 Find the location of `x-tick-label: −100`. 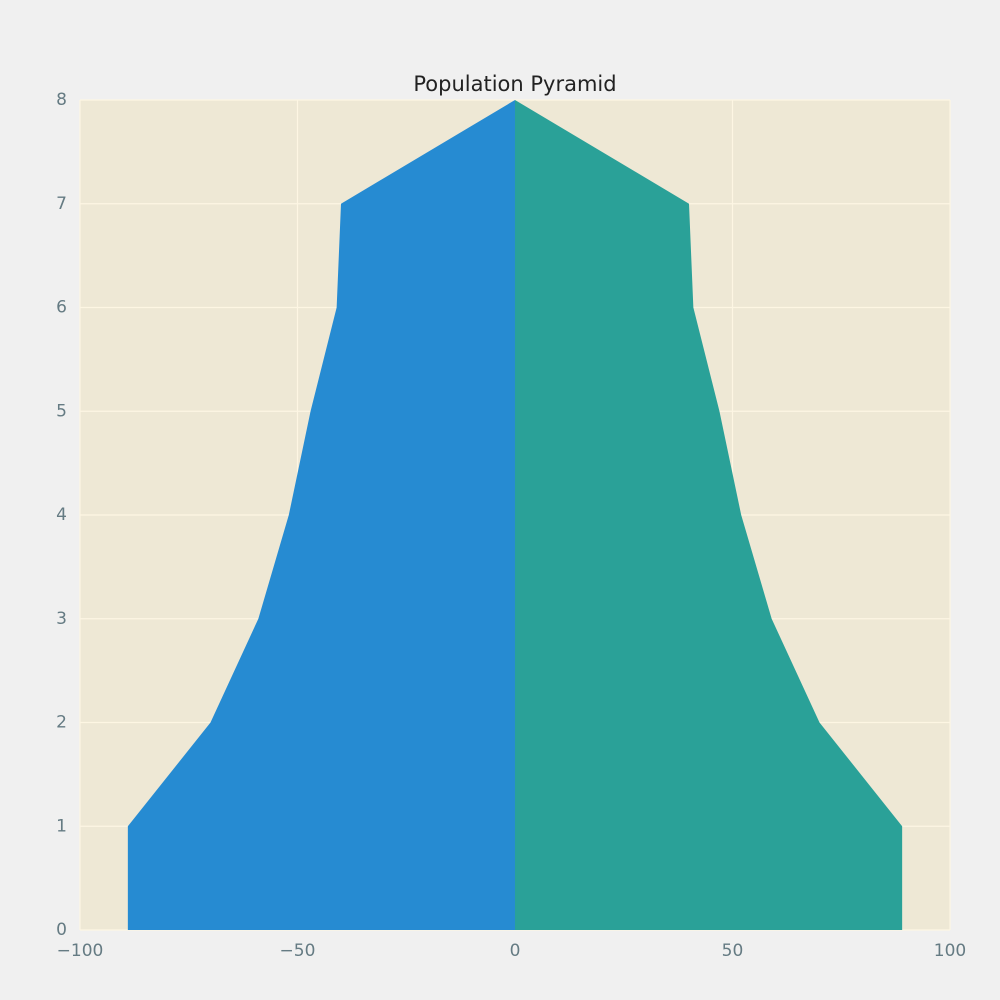

x-tick-label: −100 is located at coordinates (80, 951).